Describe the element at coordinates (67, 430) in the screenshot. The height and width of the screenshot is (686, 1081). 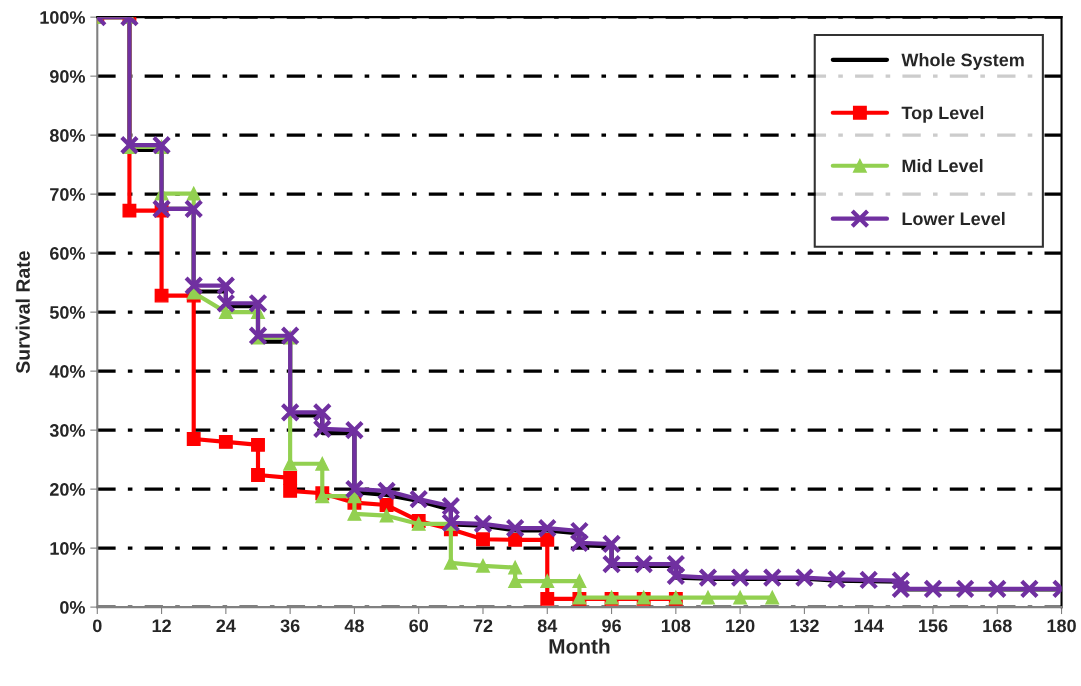
I see `y-tick-label: 30%` at that location.